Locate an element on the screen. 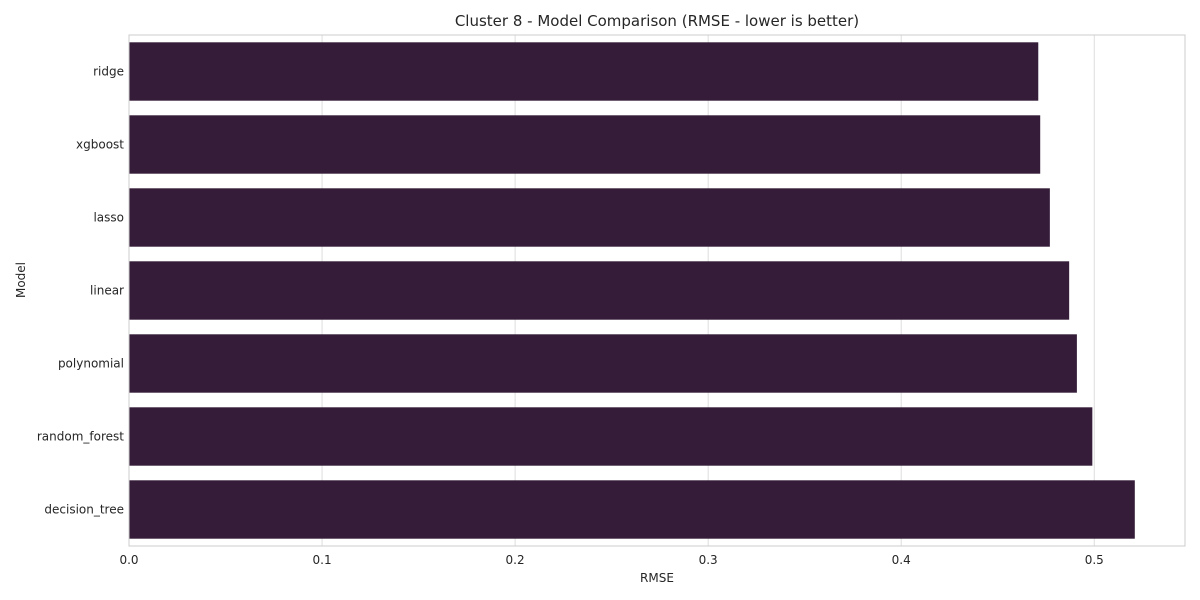 The height and width of the screenshot is (600, 1200). x-axis-label: RMSE is located at coordinates (657, 578).